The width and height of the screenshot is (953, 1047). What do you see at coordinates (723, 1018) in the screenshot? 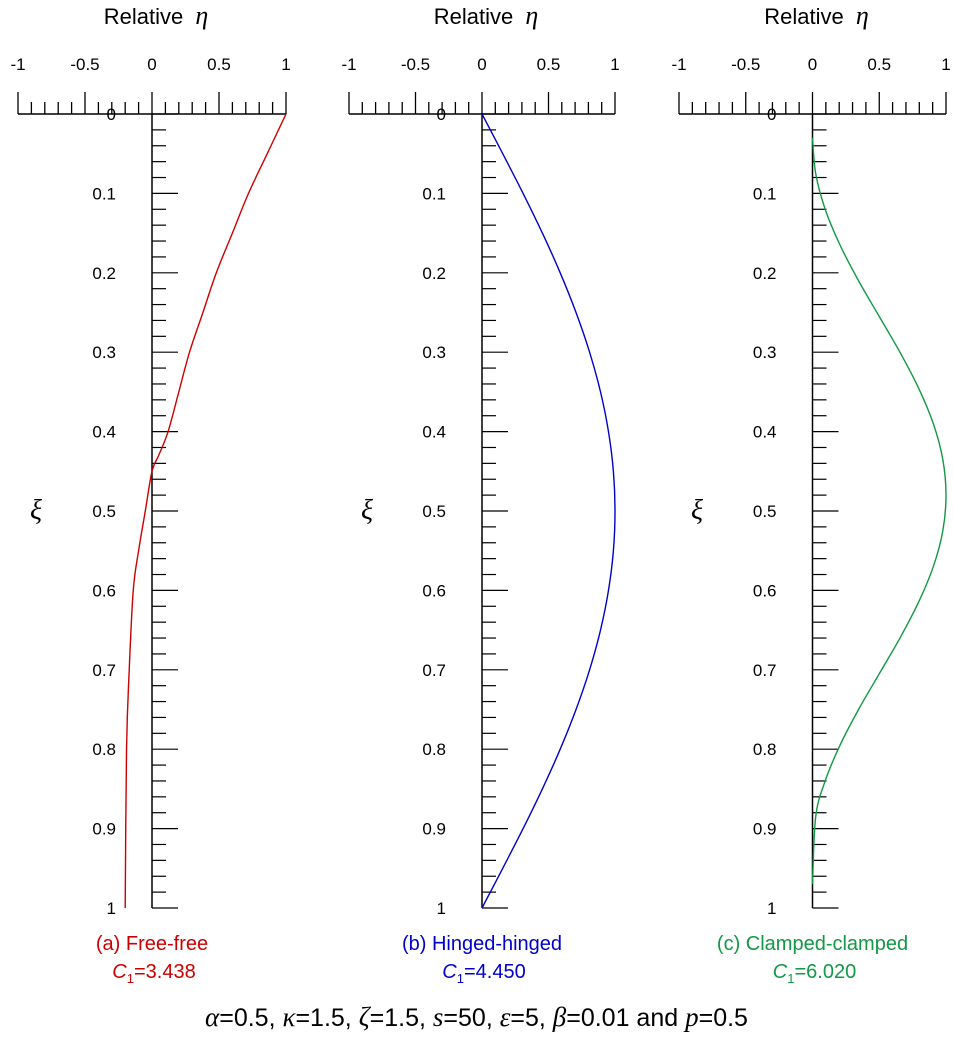
I see `p-value: =0.5` at bounding box center [723, 1018].